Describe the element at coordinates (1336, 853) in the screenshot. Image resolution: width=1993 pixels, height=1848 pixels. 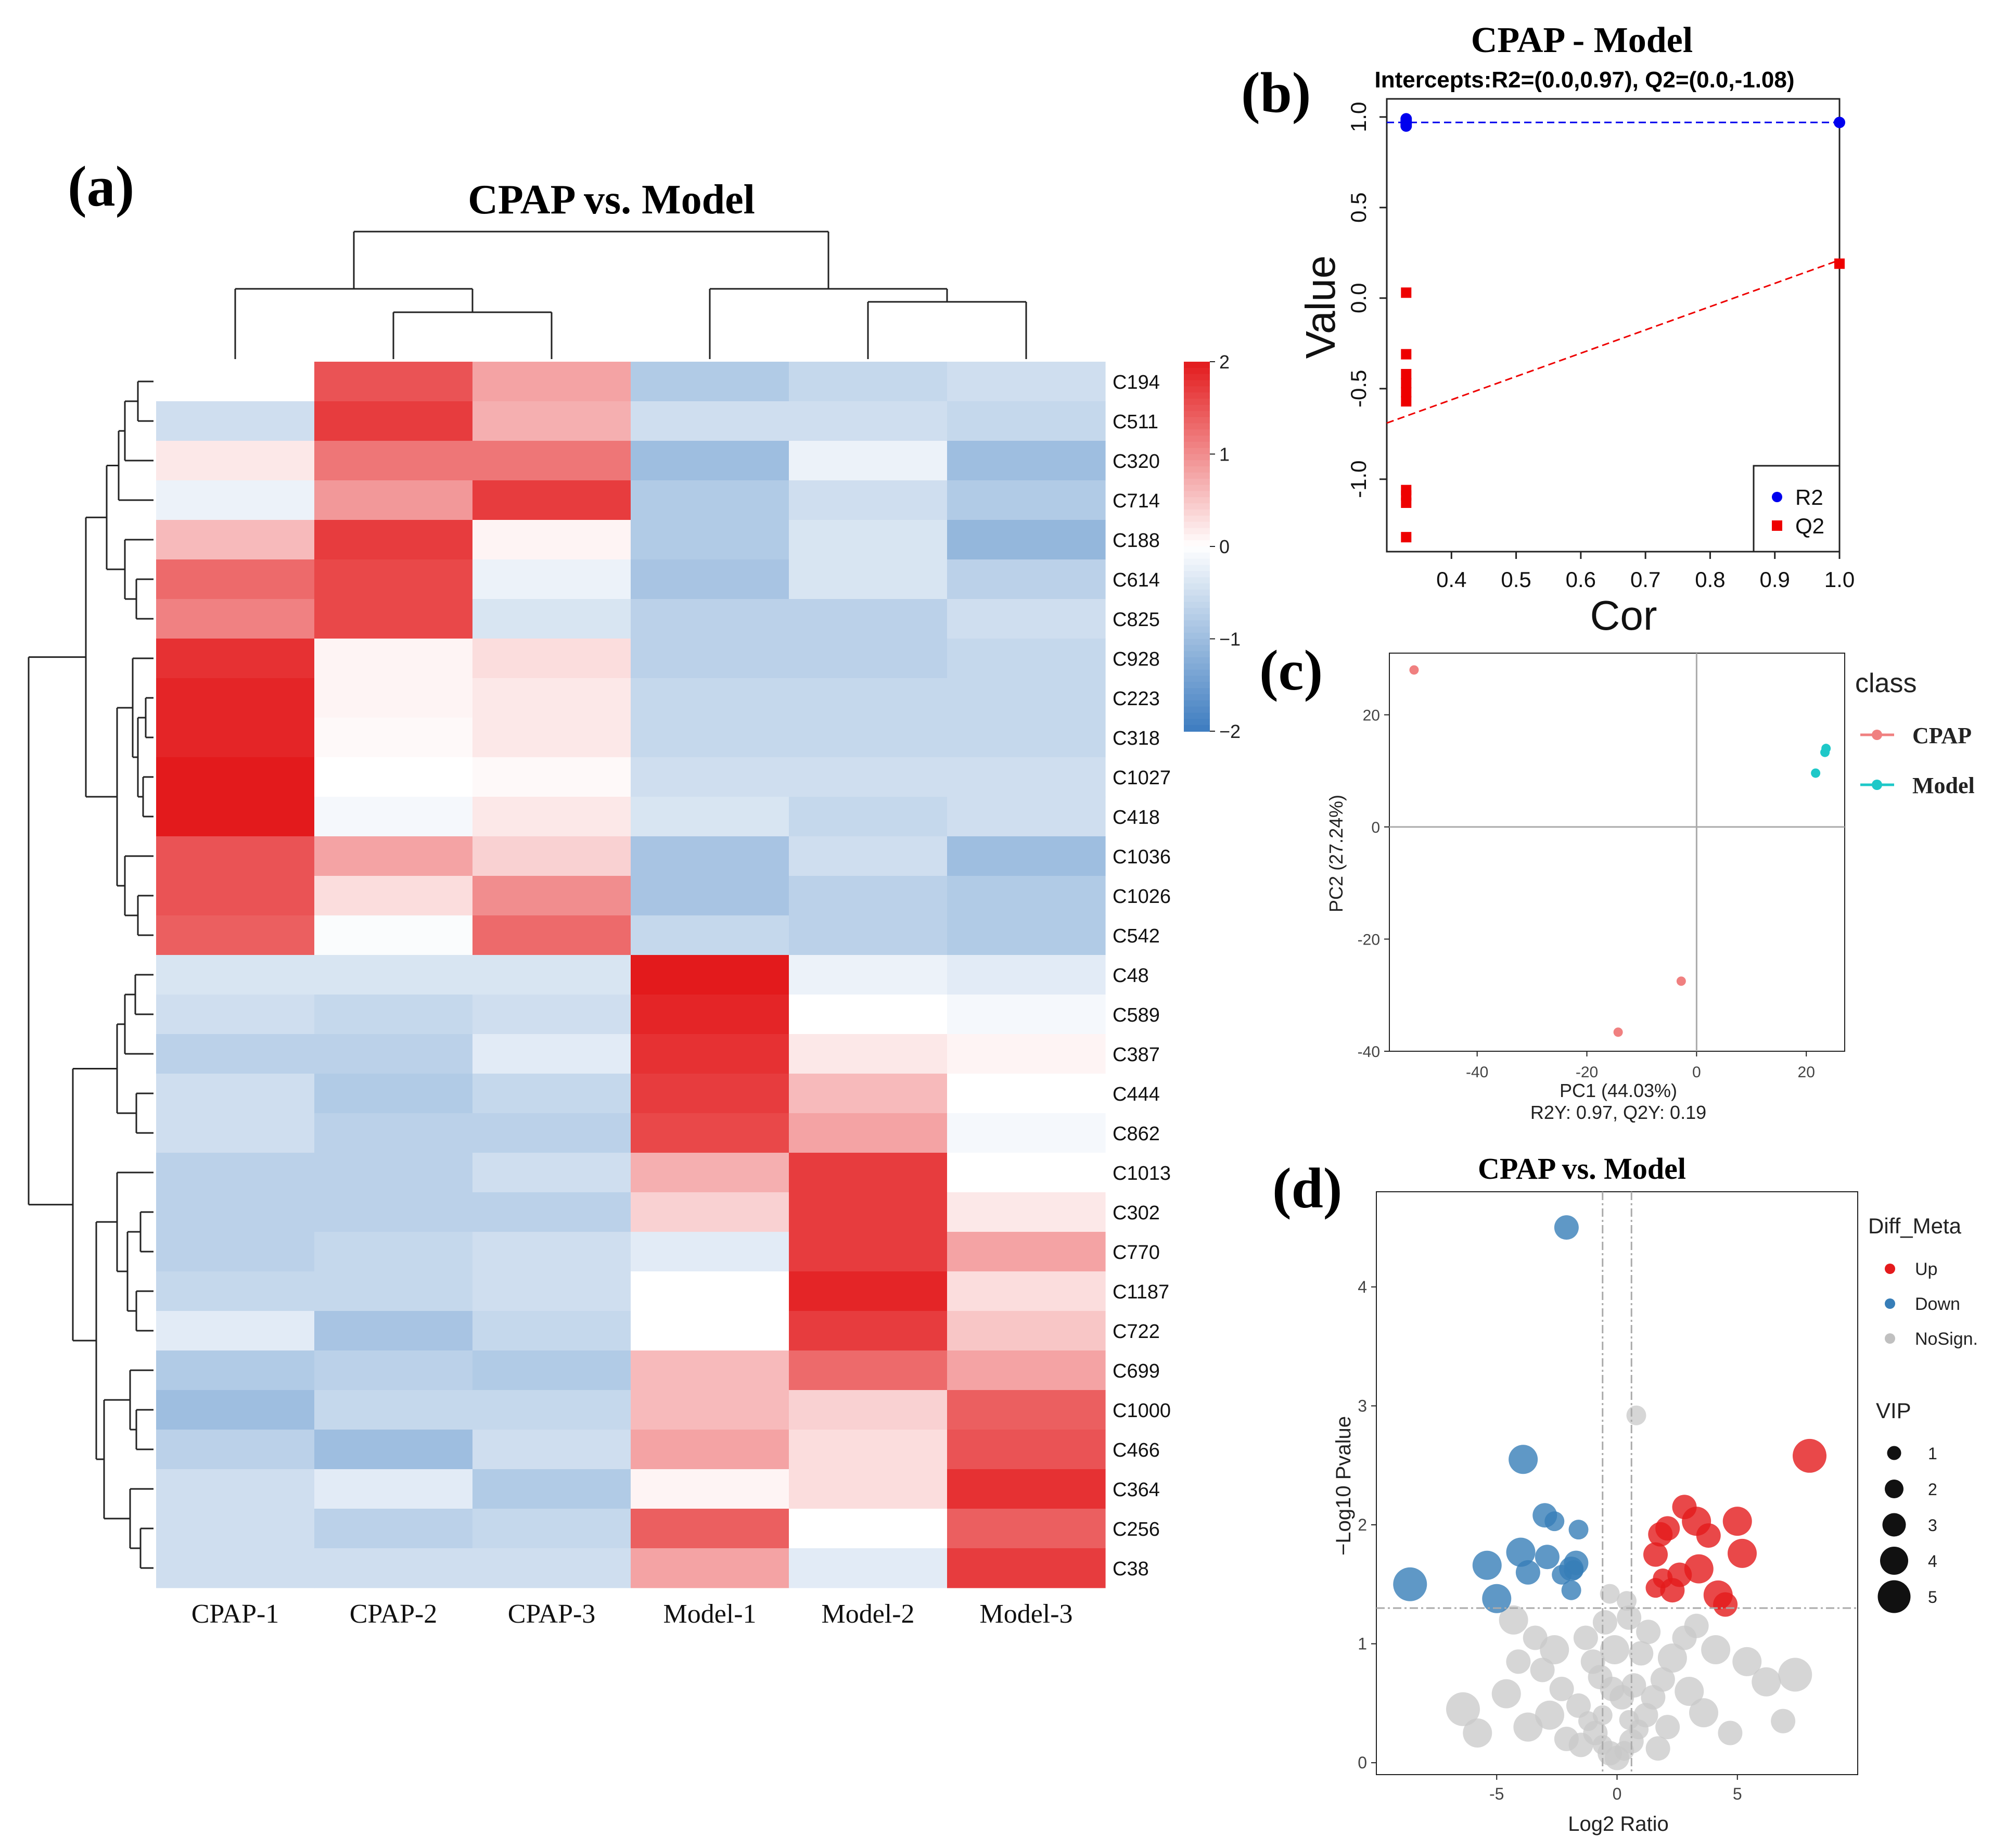
I see `y-axis-label: PC2 (27.24%)` at that location.